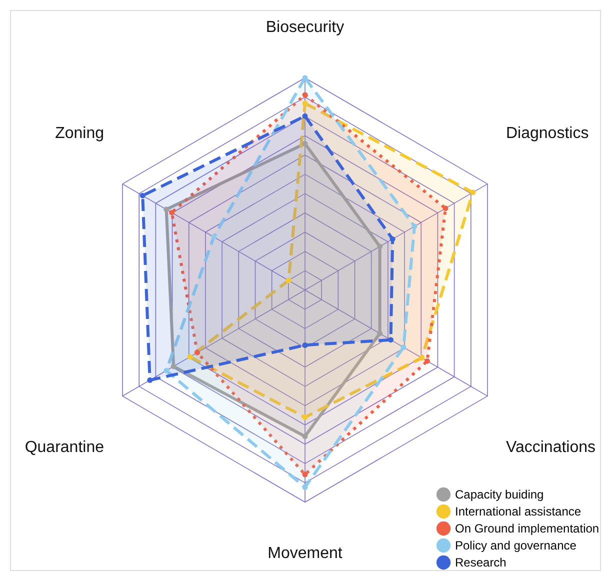 This screenshot has height=579, width=610. What do you see at coordinates (64, 447) in the screenshot?
I see `spoke-label: Quarantine` at bounding box center [64, 447].